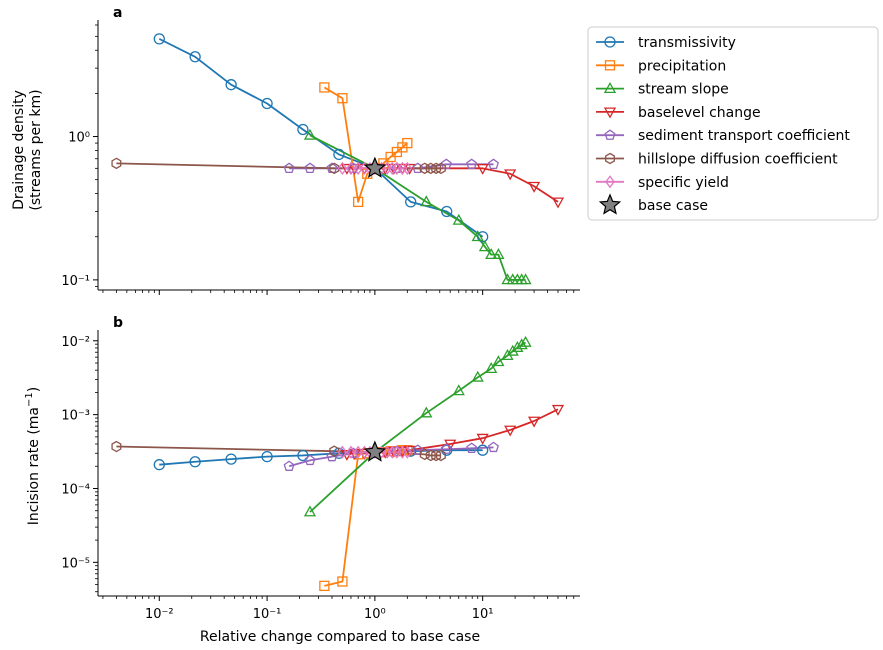 Image resolution: width=883 pixels, height=650 pixels. What do you see at coordinates (661, 66) in the screenshot?
I see `legend-entry-precipitation: precipitation` at bounding box center [661, 66].